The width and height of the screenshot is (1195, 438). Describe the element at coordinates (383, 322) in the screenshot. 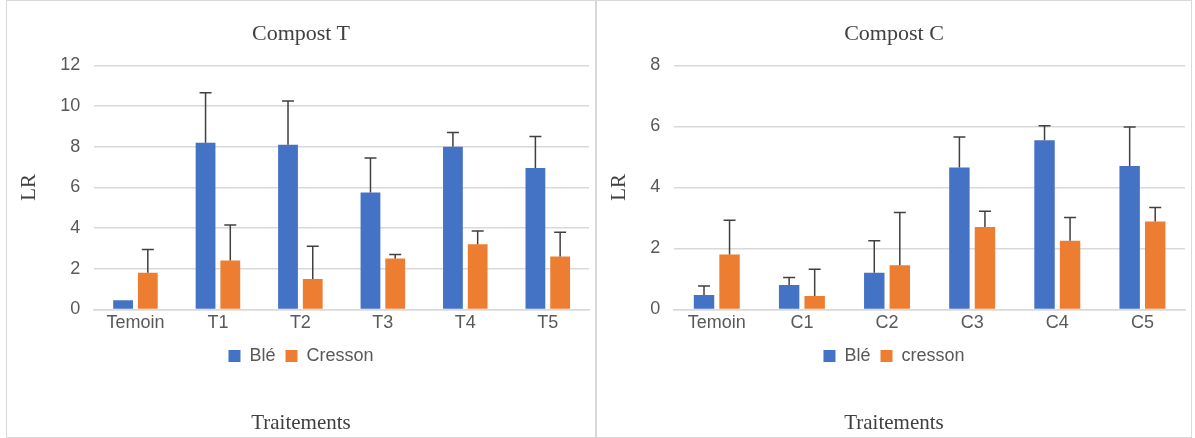

I see `x-tick-label: T3` at that location.